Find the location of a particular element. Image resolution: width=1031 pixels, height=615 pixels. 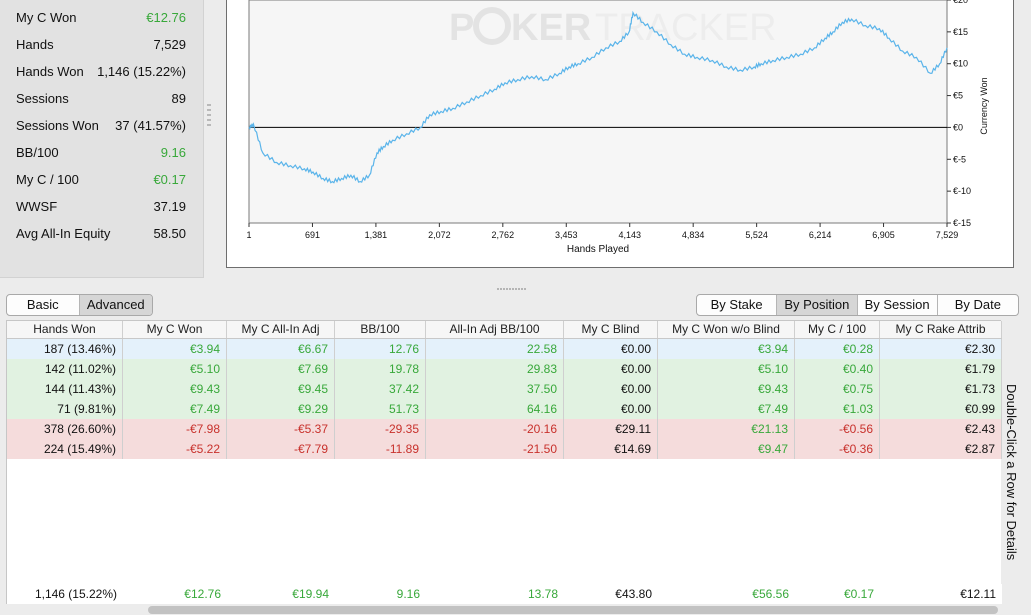

table-cell: 71 (9.81%) is located at coordinates (65, 409).